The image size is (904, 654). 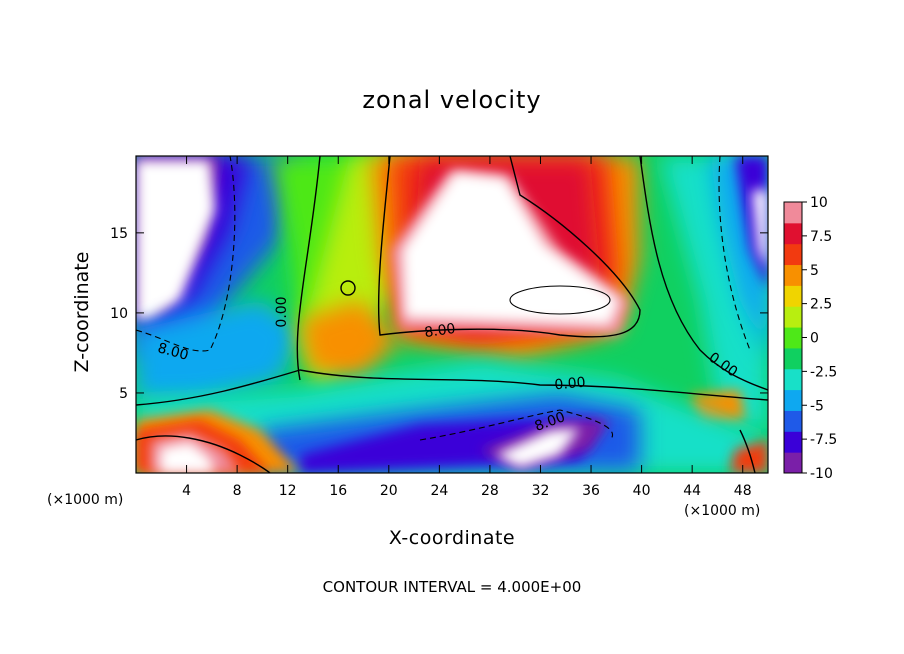 I want to click on x-tick-label: 20, so click(x=389, y=491).